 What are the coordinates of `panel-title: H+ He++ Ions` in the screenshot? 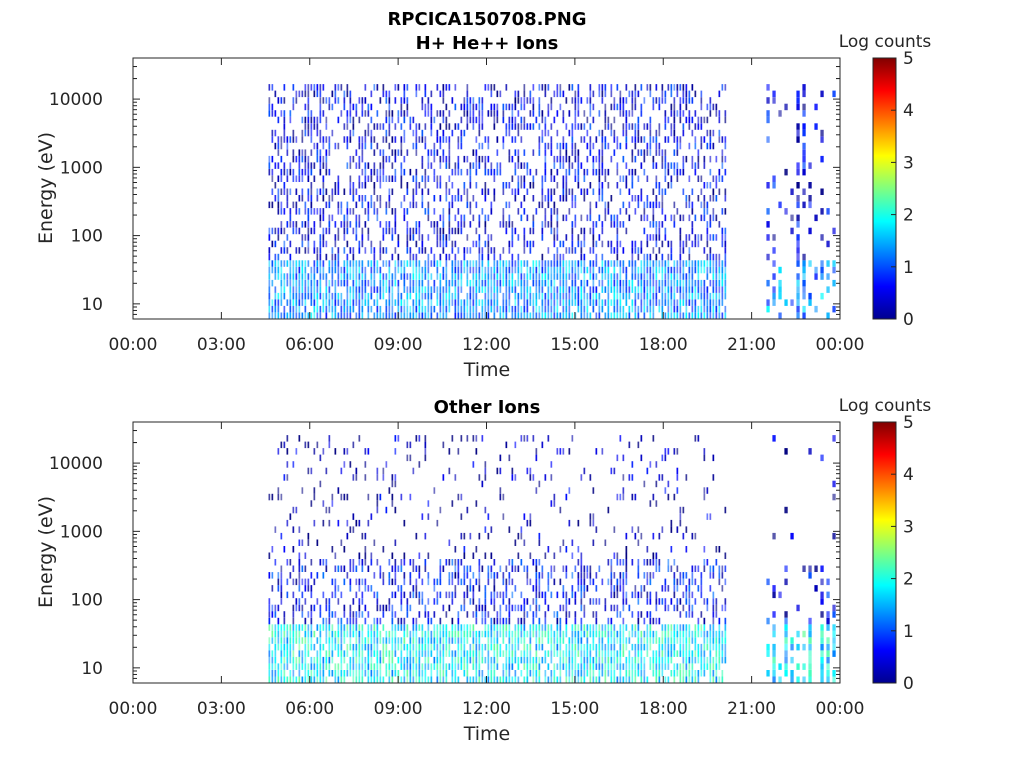 It's located at (487, 43).